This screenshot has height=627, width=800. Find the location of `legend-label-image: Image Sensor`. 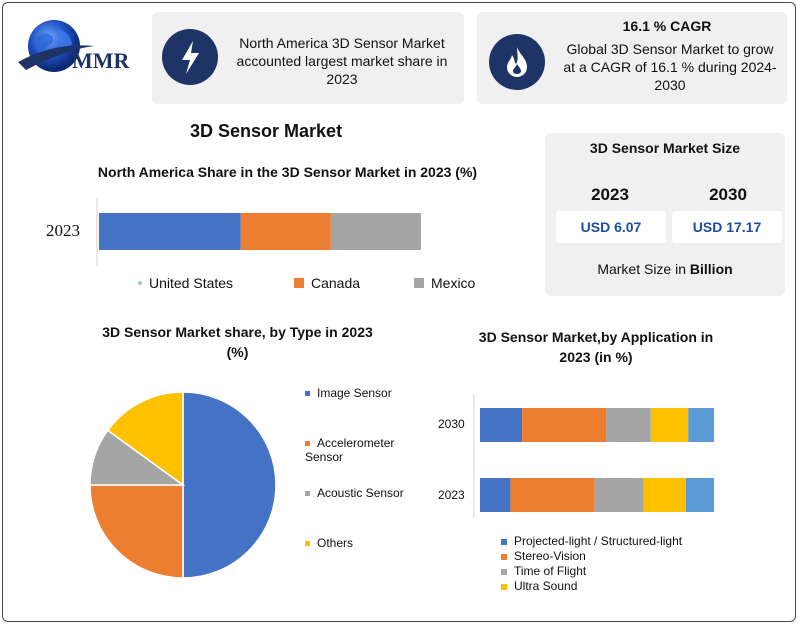

legend-label-image: Image Sensor is located at coordinates (354, 393).